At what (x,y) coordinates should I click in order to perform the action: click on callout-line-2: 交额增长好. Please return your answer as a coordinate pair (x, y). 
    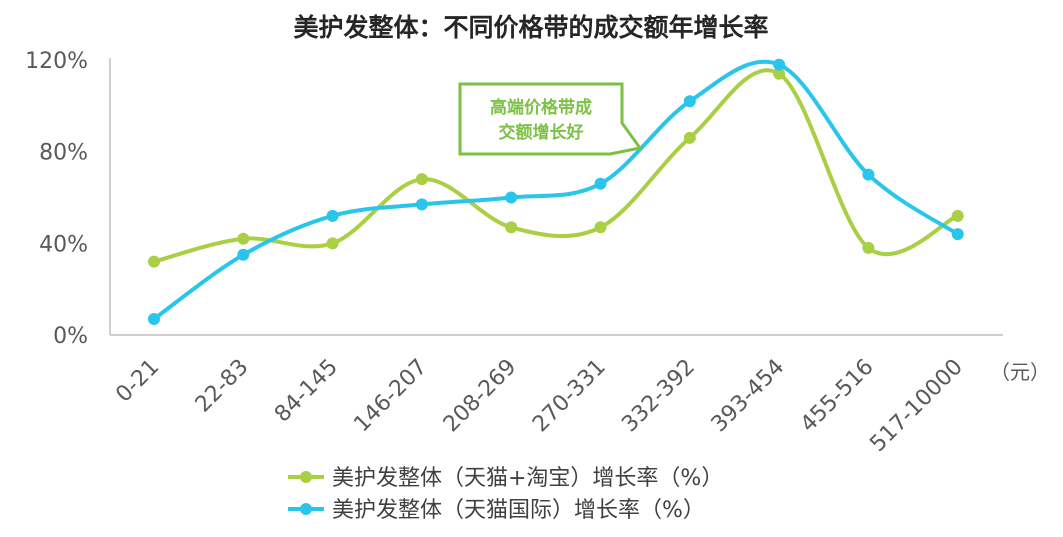
    Looking at the image, I should click on (541, 132).